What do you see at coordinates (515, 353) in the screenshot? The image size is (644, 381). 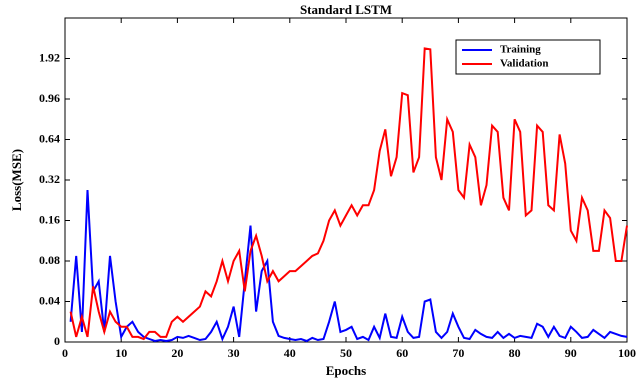 I see `x-tick-label: 80` at bounding box center [515, 353].